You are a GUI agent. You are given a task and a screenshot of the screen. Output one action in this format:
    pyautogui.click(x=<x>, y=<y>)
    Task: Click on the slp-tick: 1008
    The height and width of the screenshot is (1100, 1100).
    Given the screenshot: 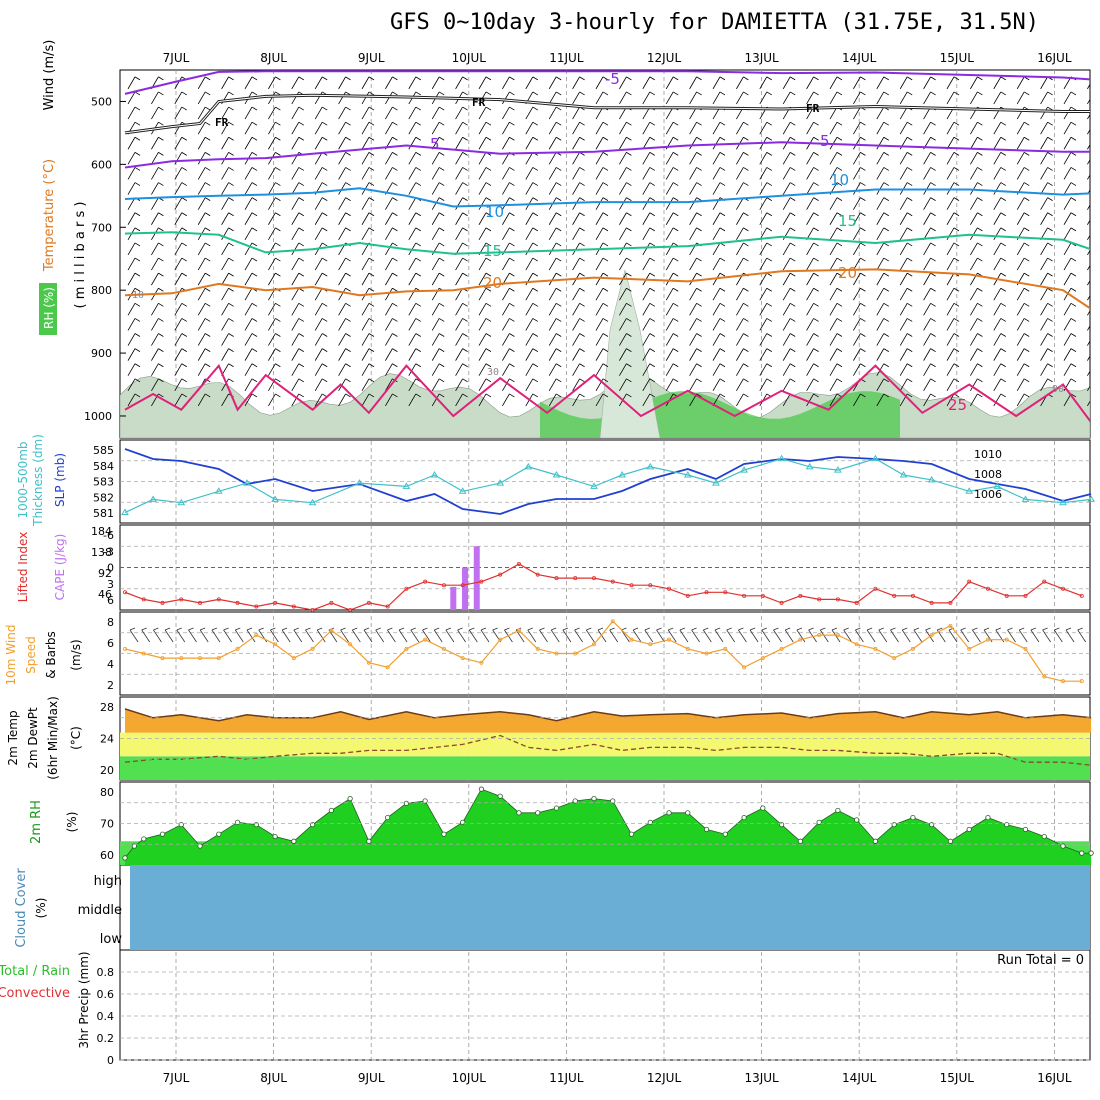 What is the action you would take?
    pyautogui.click(x=988, y=474)
    